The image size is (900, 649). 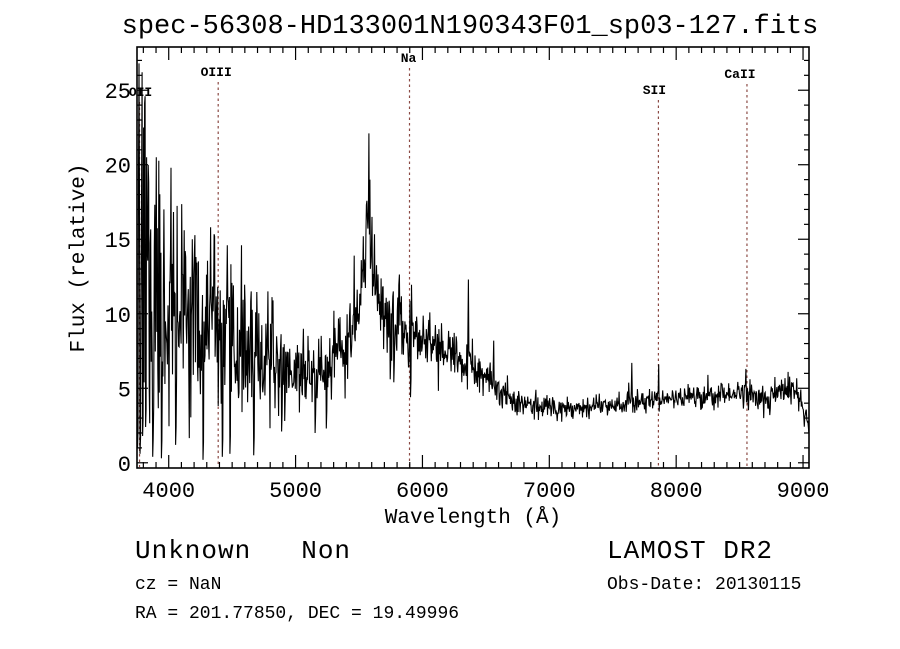 What do you see at coordinates (690, 551) in the screenshot?
I see `survey-label: LAMOST DR2` at bounding box center [690, 551].